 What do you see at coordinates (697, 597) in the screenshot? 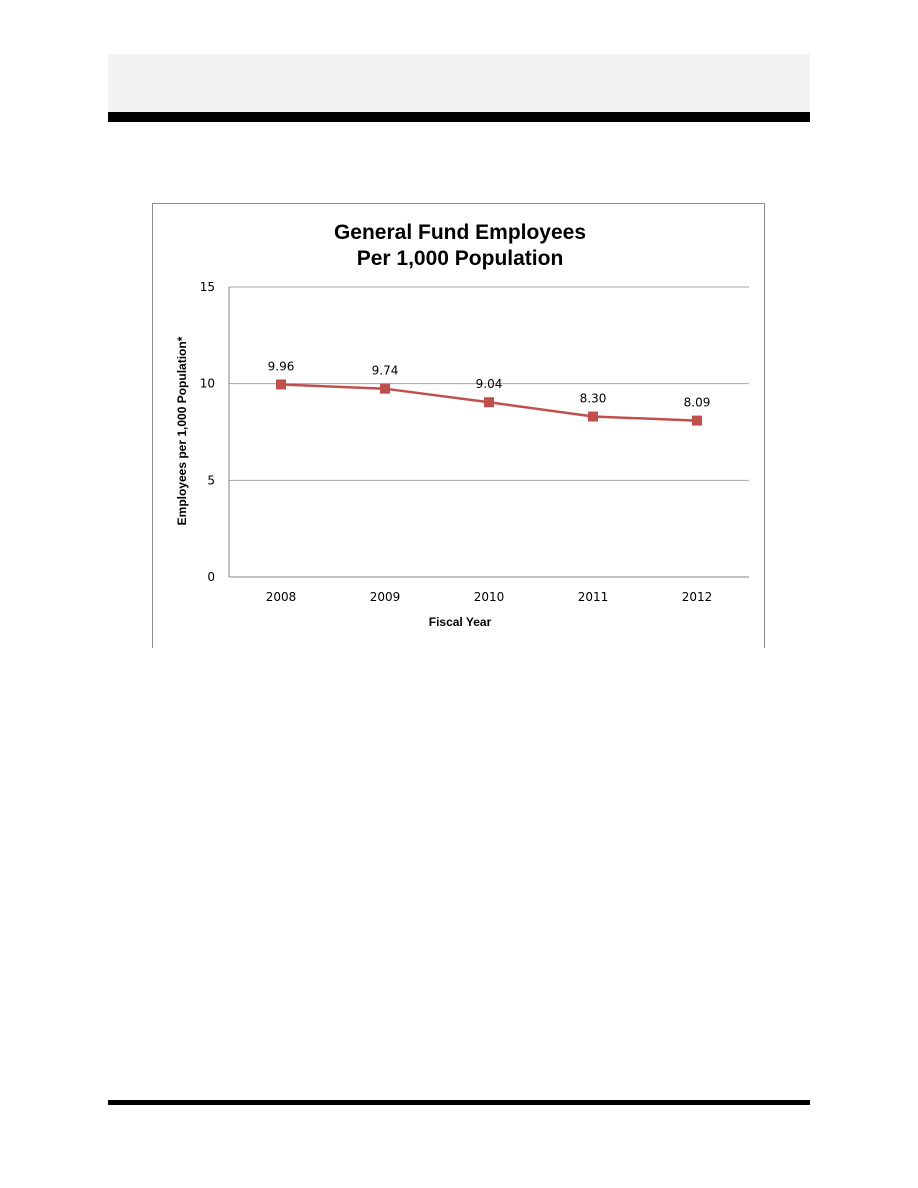
I see `x-tick-label-2012: 2012` at bounding box center [697, 597].